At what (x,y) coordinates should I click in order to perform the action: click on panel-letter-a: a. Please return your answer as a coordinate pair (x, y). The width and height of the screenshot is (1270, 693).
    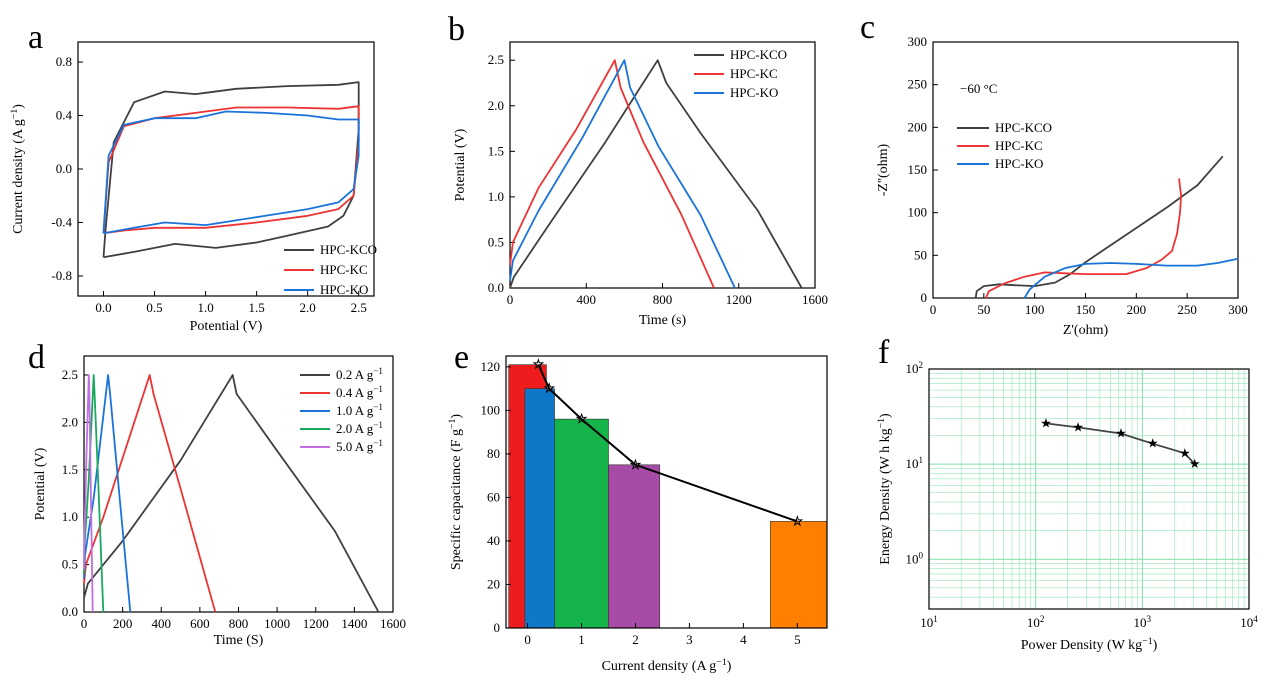
    Looking at the image, I should click on (35, 37).